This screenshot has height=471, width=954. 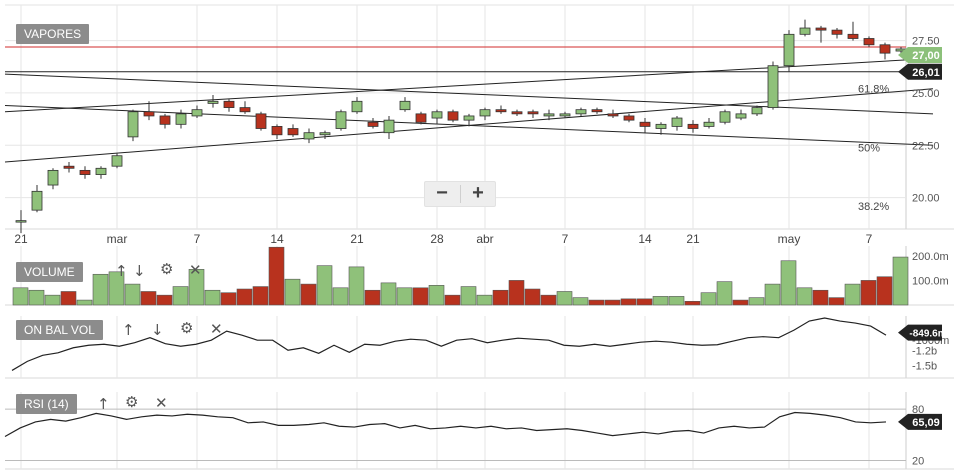 What do you see at coordinates (117, 239) in the screenshot?
I see `x-tick-label: mar` at bounding box center [117, 239].